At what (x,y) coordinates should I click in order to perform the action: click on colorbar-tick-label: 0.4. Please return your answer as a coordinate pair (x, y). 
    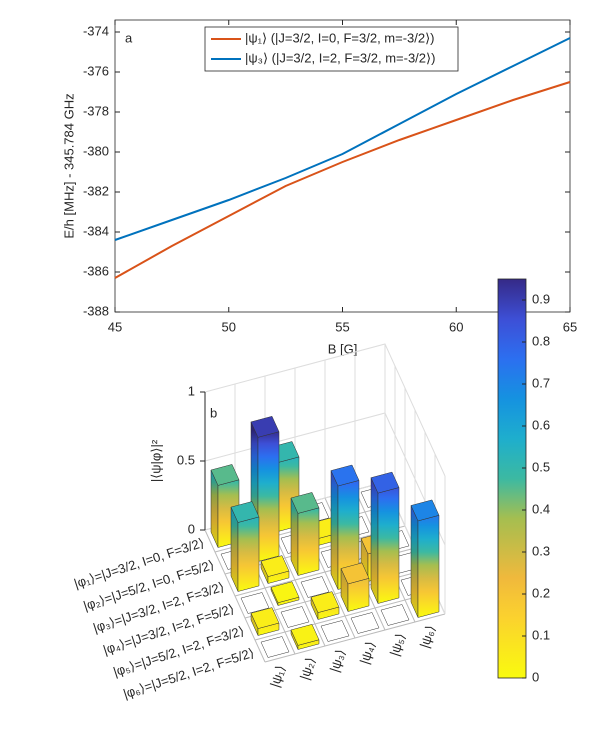
    Looking at the image, I should click on (541, 508).